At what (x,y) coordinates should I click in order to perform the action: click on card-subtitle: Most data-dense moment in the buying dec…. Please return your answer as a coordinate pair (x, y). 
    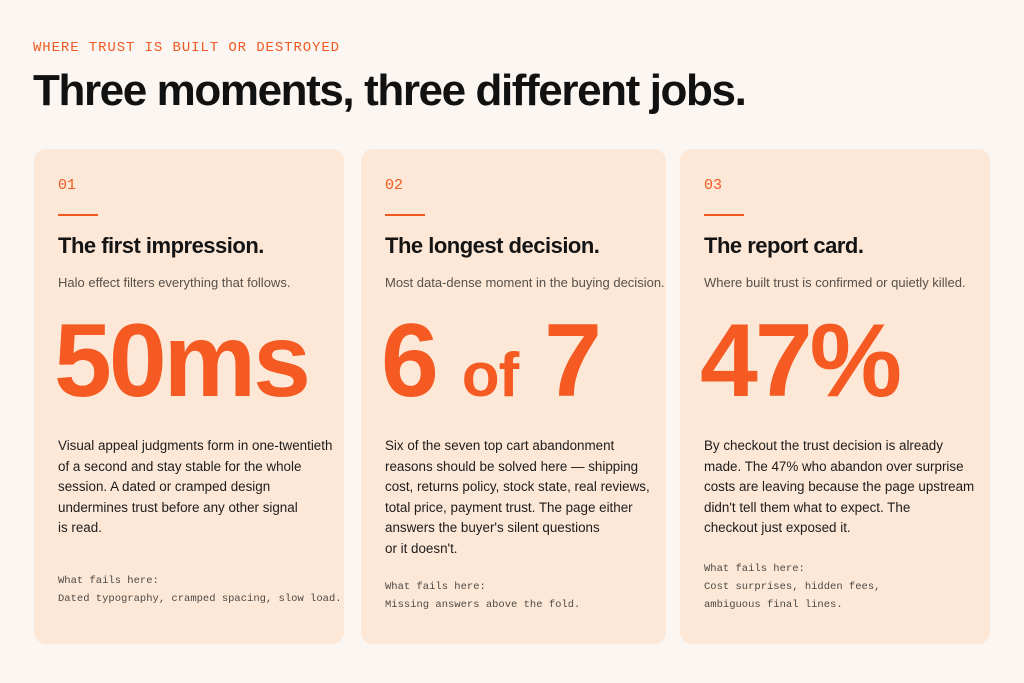
    Looking at the image, I should click on (525, 282).